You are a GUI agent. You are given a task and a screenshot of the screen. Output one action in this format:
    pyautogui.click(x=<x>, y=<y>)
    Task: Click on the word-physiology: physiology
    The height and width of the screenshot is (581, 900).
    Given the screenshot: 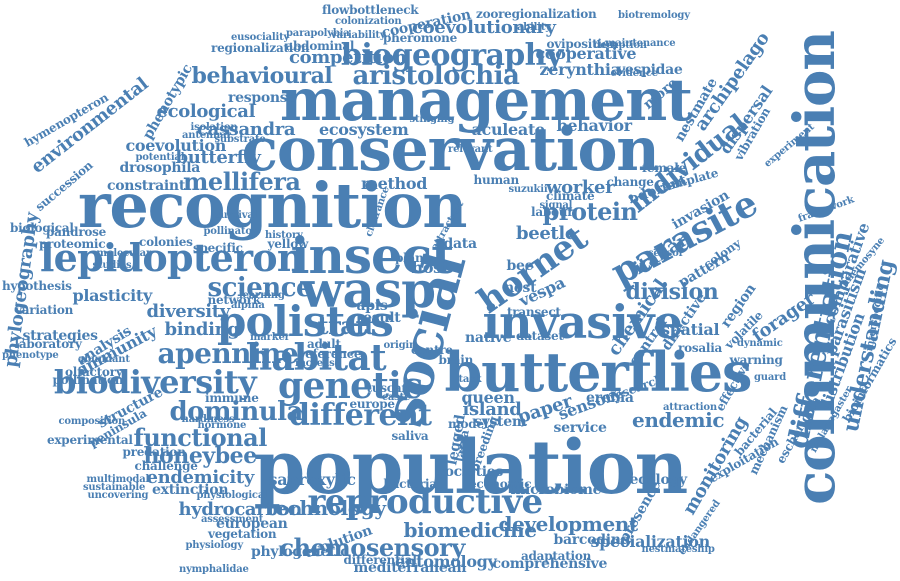 What is the action you would take?
    pyautogui.click(x=214, y=545)
    